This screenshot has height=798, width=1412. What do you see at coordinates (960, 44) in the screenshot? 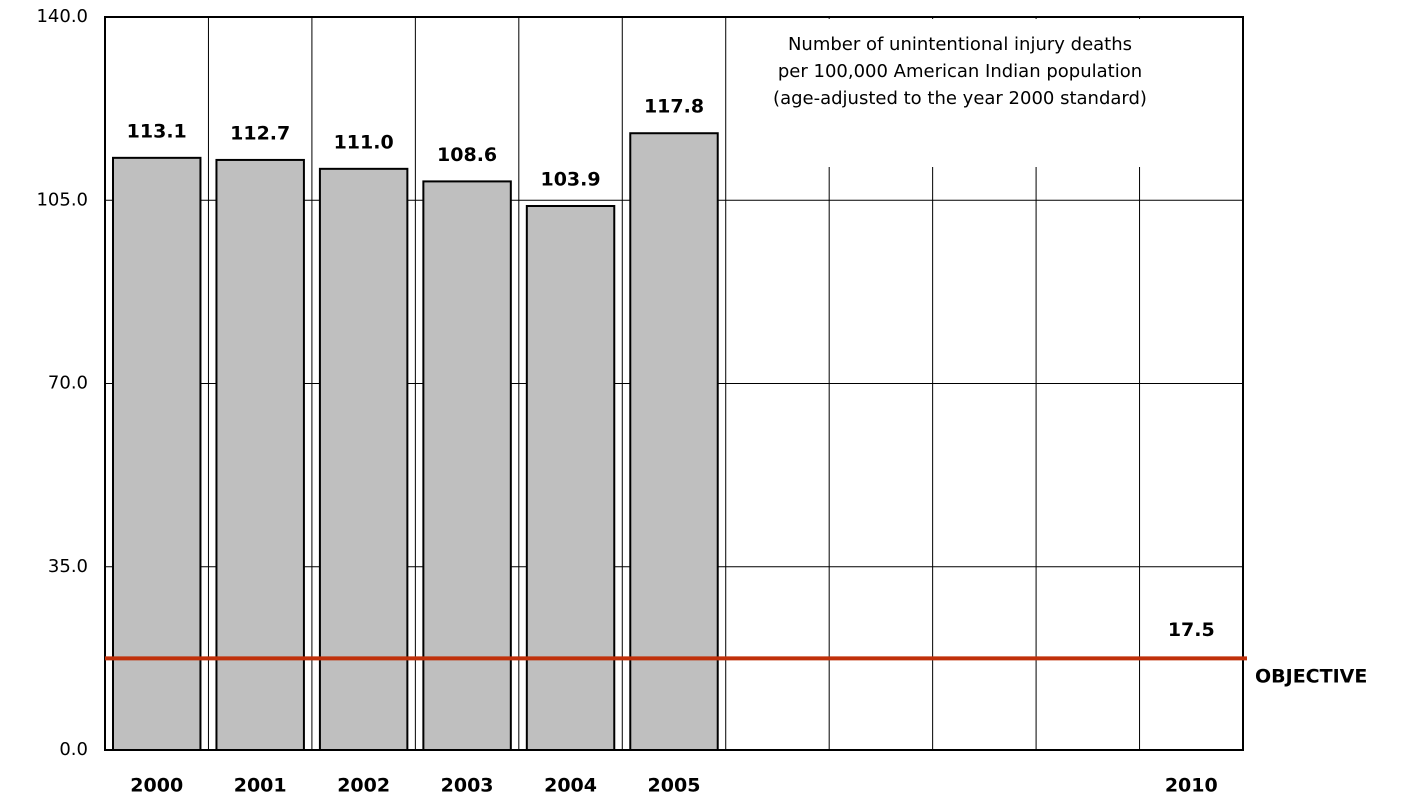
I see `annotation: Number of unintentional injury deaths` at bounding box center [960, 44].